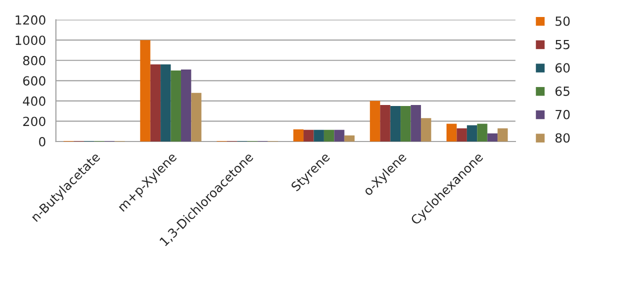 Image resolution: width=621 pixels, height=283 pixels. Describe the element at coordinates (562, 91) in the screenshot. I see `legend-label: 65` at that location.